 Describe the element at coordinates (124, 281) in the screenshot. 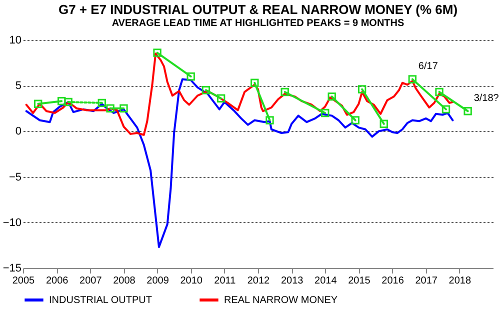

I see `x-tick-label: 2008` at that location.